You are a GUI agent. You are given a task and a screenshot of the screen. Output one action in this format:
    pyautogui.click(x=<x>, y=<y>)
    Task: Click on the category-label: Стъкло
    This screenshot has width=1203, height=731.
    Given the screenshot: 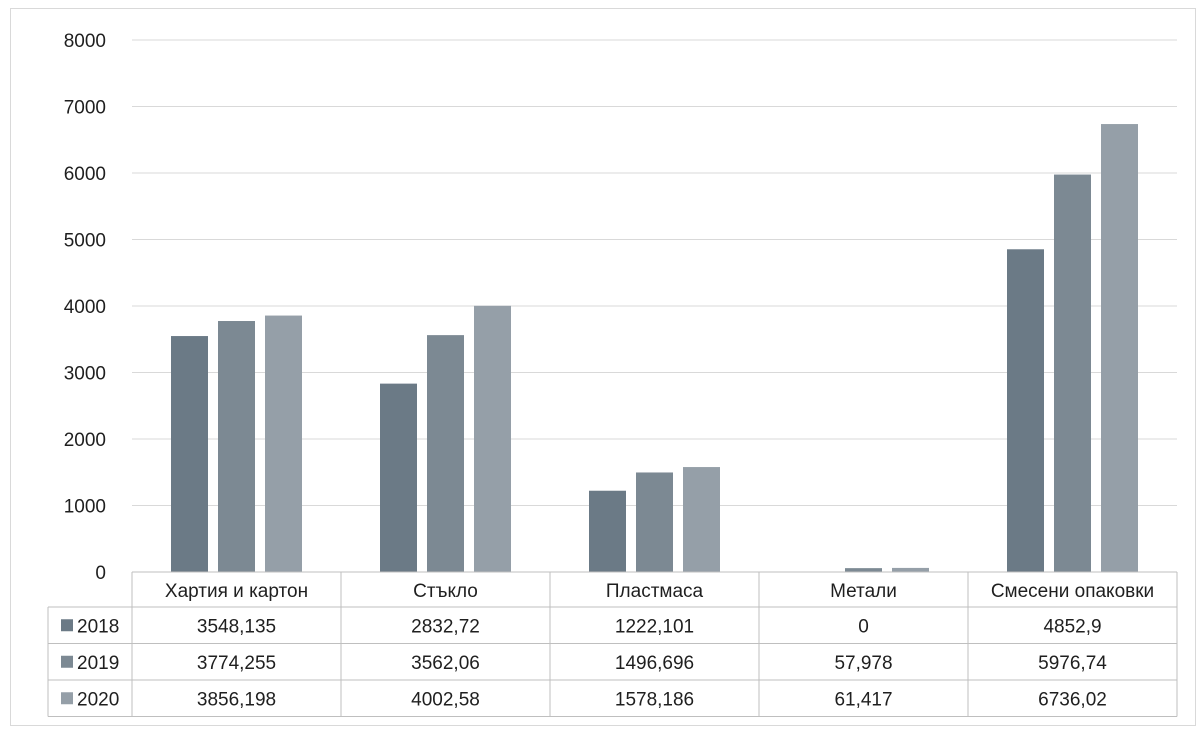 What is the action you would take?
    pyautogui.click(x=445, y=591)
    